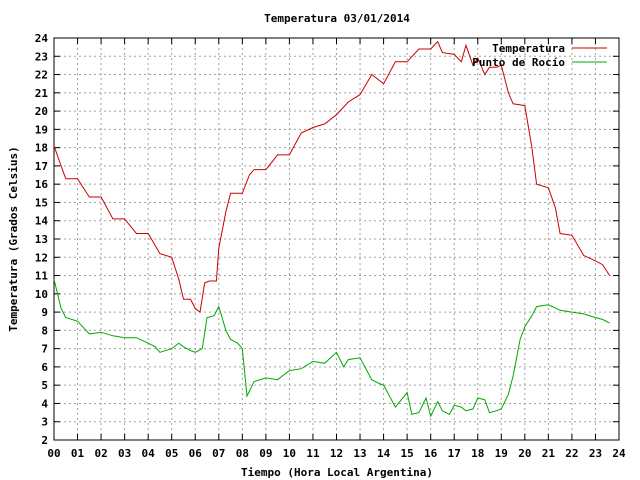 The width and height of the screenshot is (640, 480). I want to click on y-tick-label: 7, so click(44, 349).